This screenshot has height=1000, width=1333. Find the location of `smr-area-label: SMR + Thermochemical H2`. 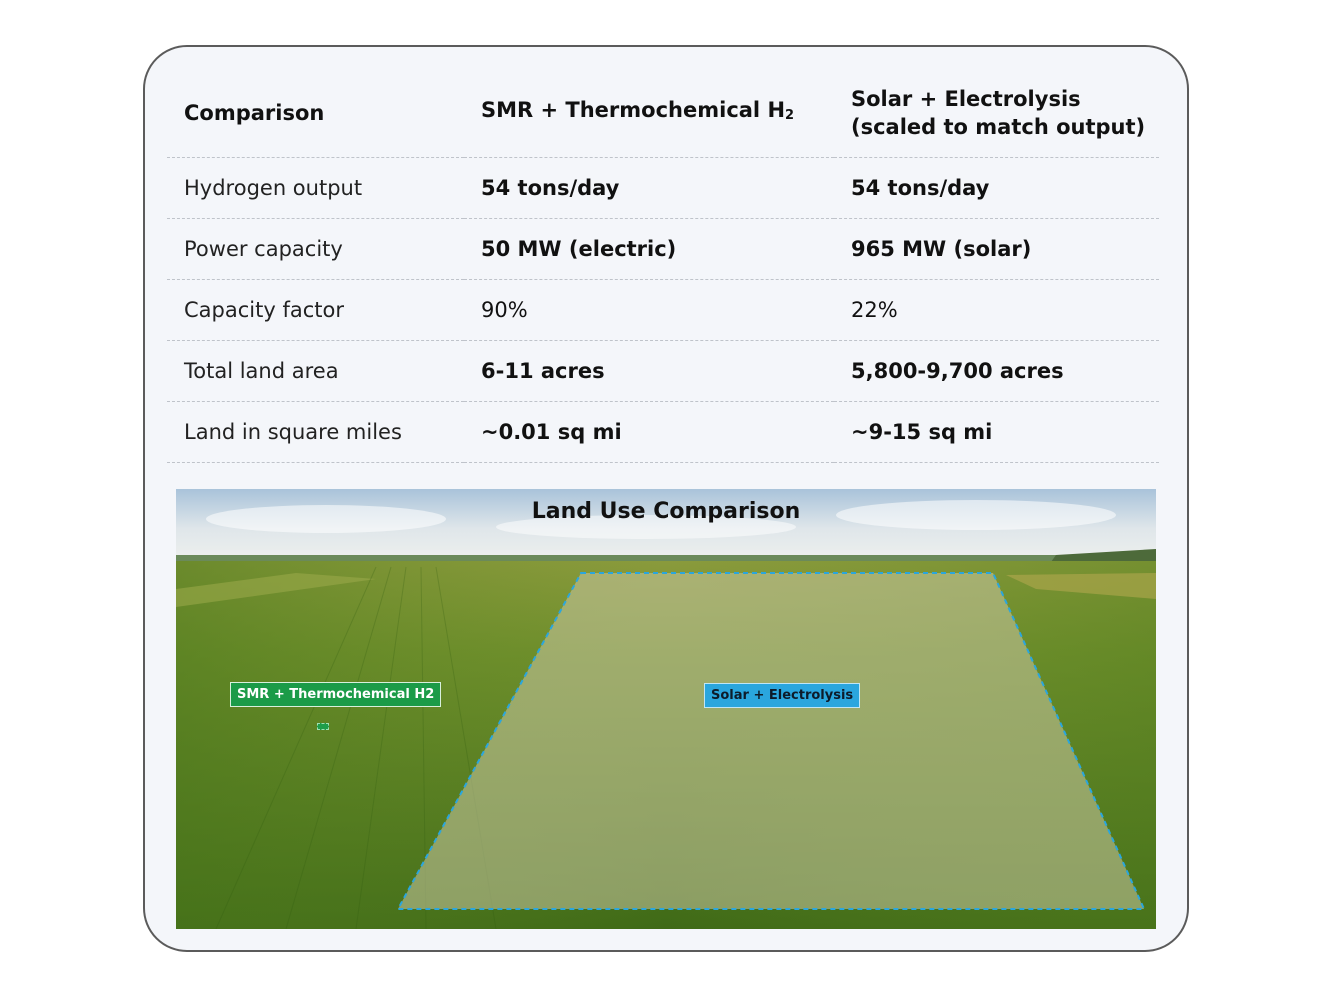

smr-area-label: SMR + Thermochemical H2 is located at coordinates (336, 694).